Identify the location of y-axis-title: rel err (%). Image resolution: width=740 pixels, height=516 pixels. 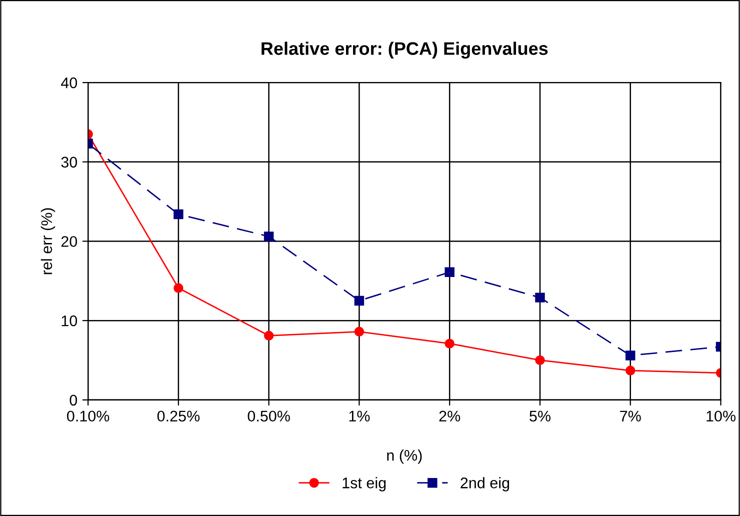
(48, 241).